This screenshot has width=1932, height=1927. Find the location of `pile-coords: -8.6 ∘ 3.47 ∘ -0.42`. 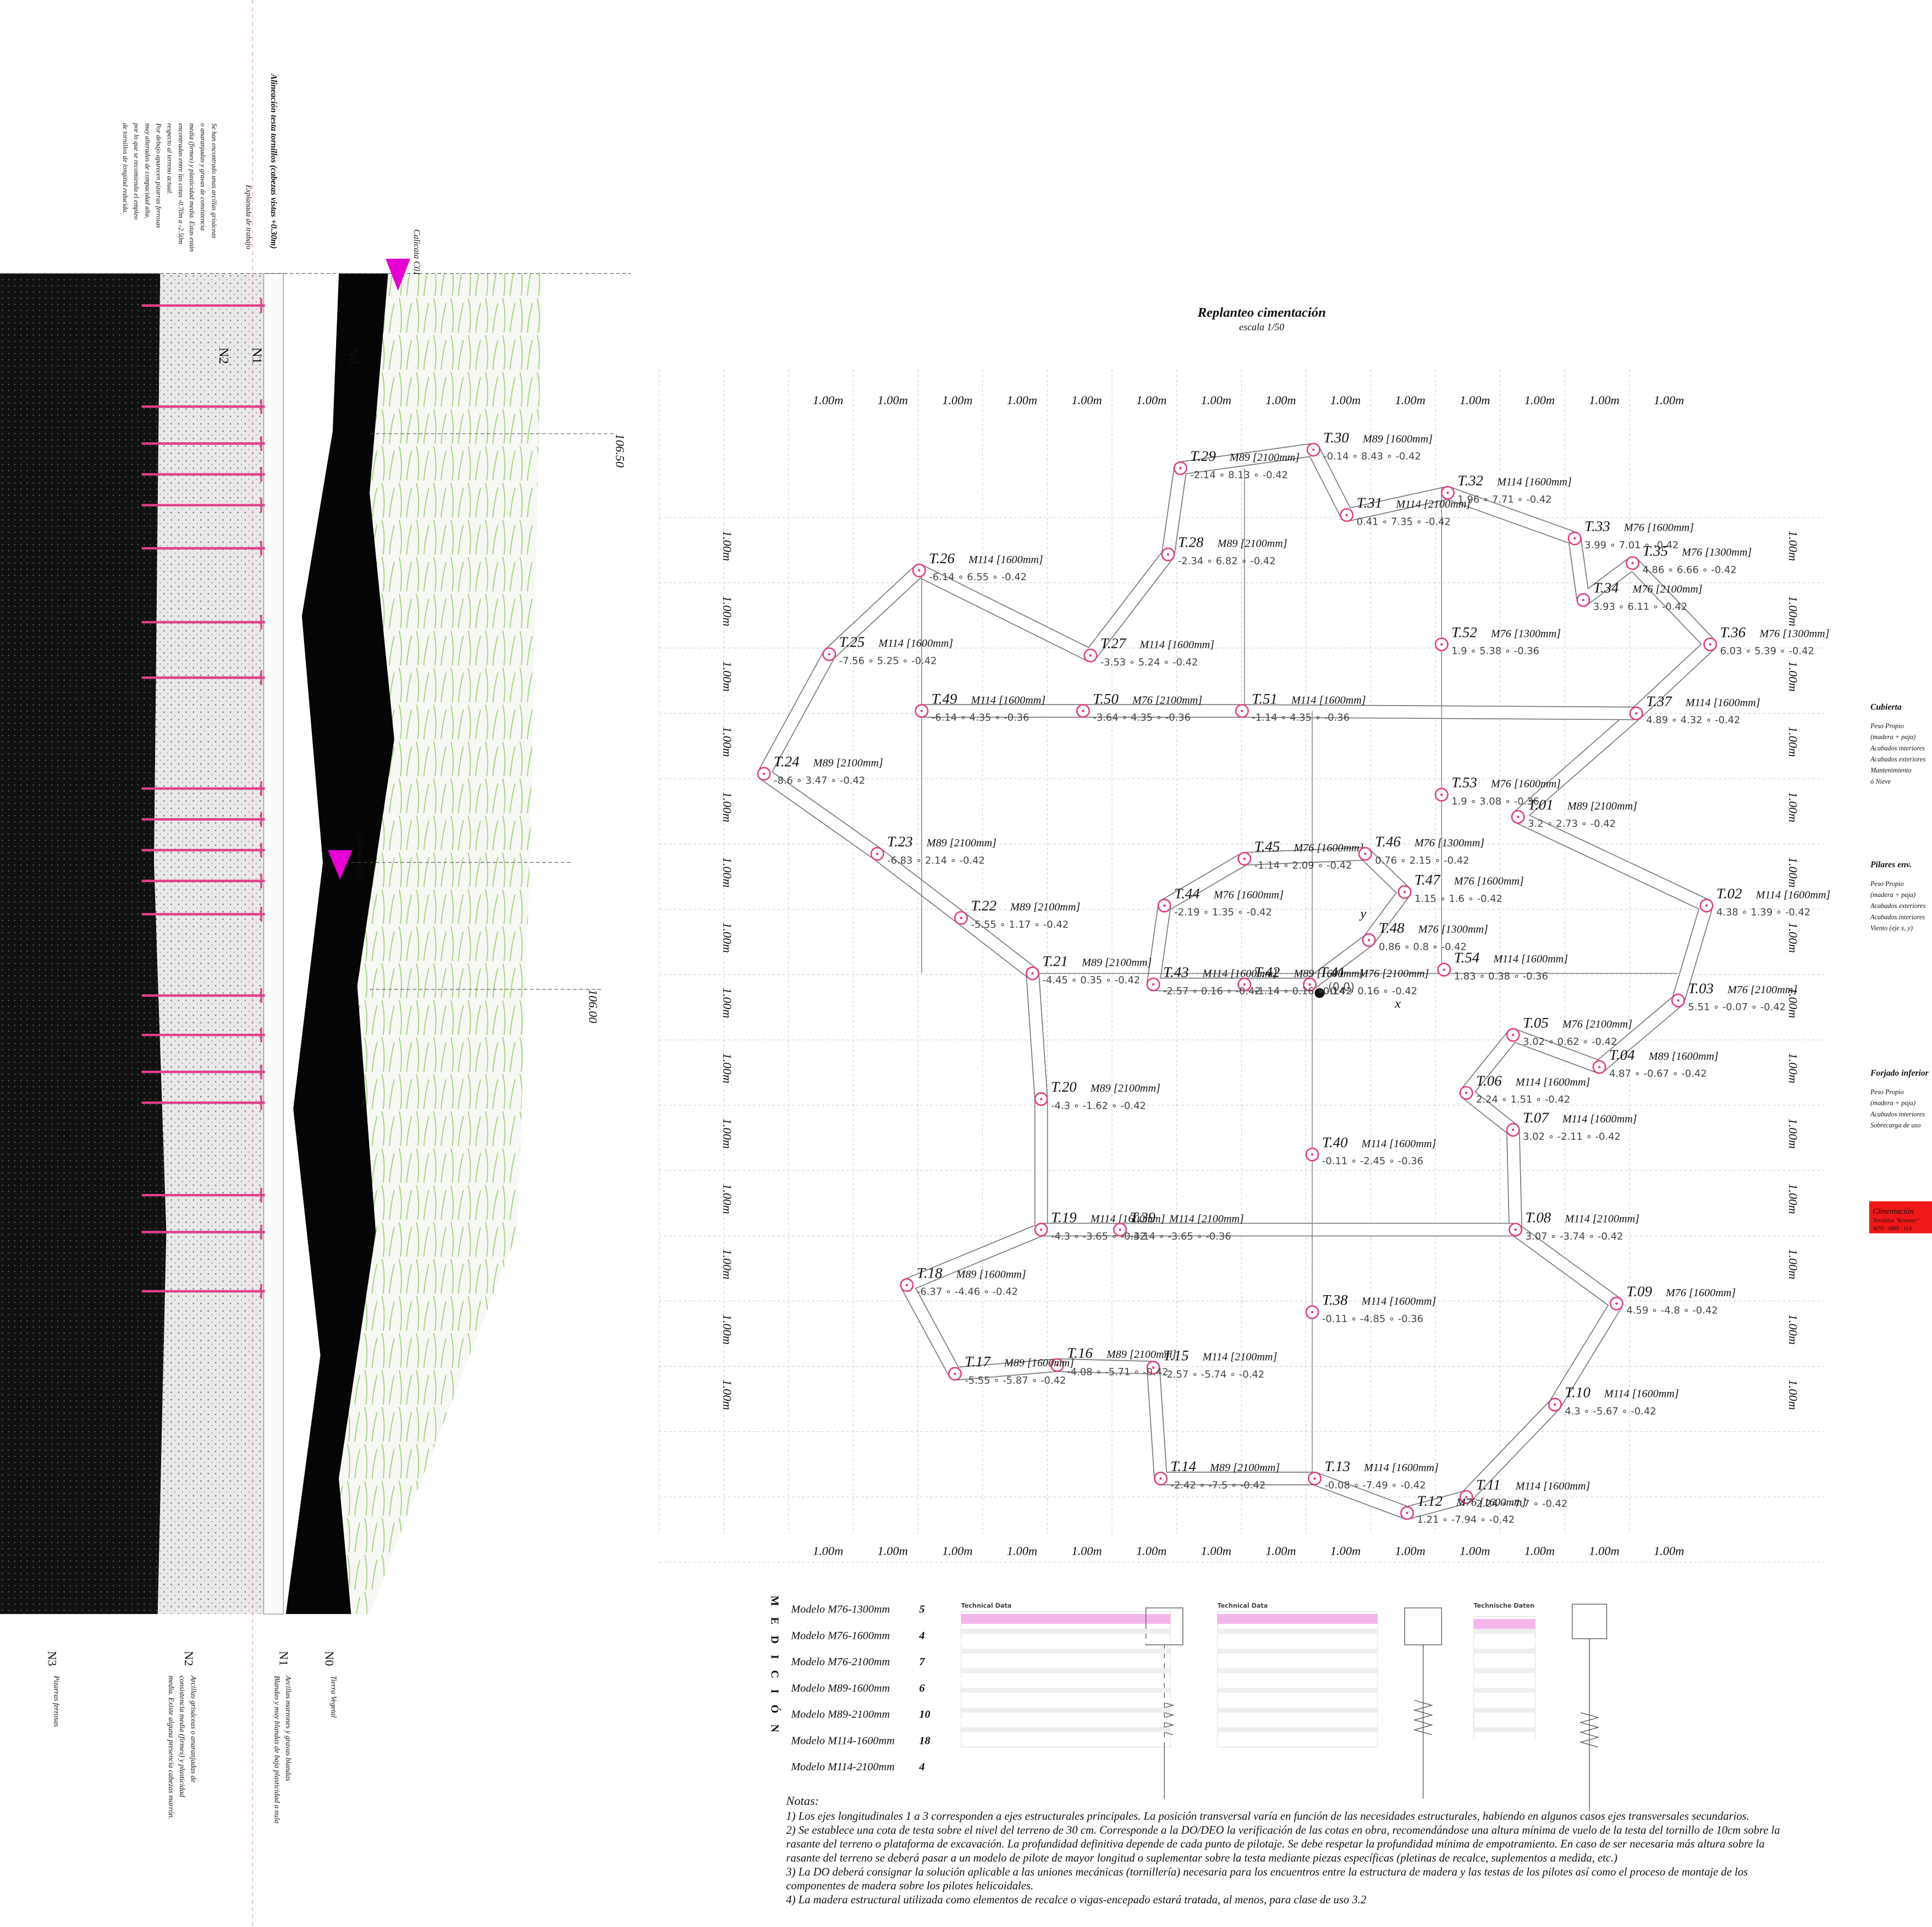

pile-coords: -8.6 ∘ 3.47 ∘ -0.42 is located at coordinates (819, 780).